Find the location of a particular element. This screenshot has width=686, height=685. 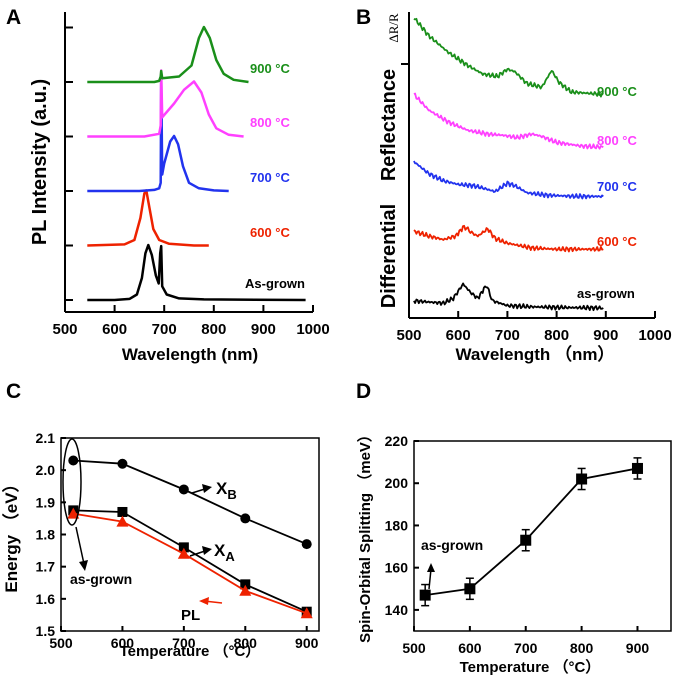

panel-d-x-tick-label: 900 is located at coordinates (638, 648).